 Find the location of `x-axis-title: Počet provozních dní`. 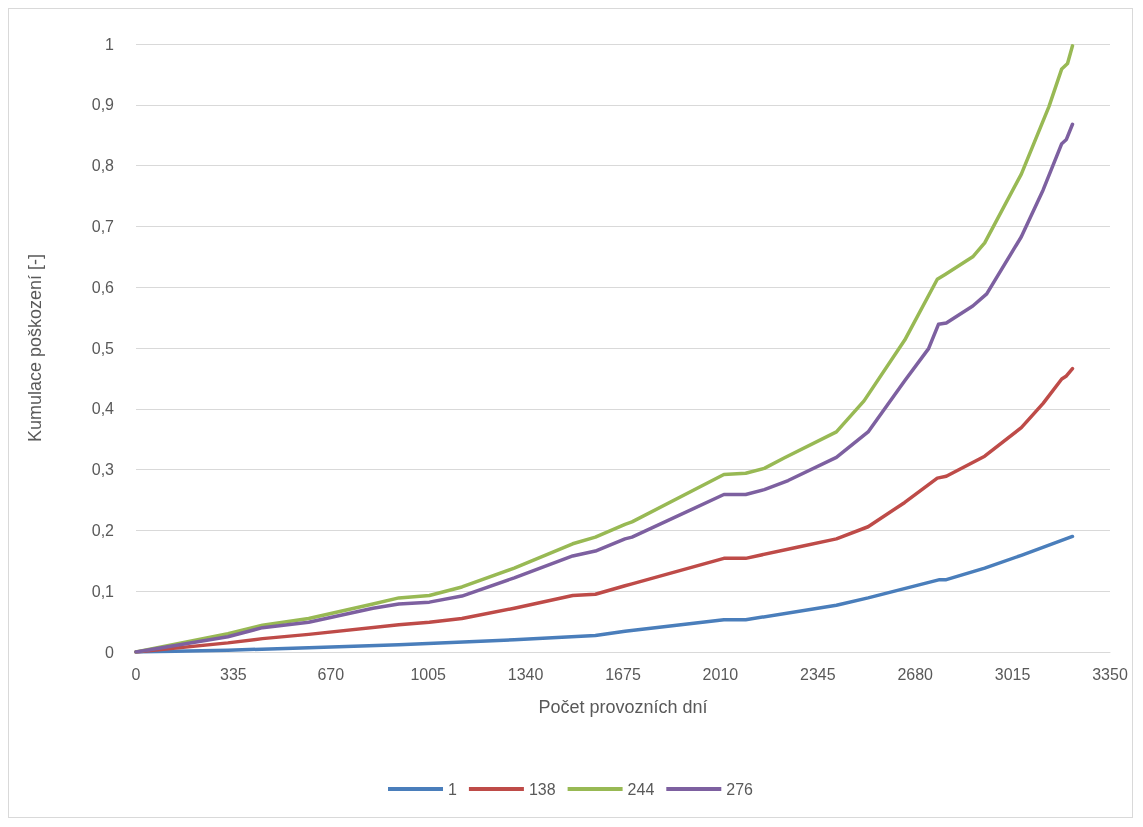

x-axis-title: Počet provozních dní is located at coordinates (623, 707).